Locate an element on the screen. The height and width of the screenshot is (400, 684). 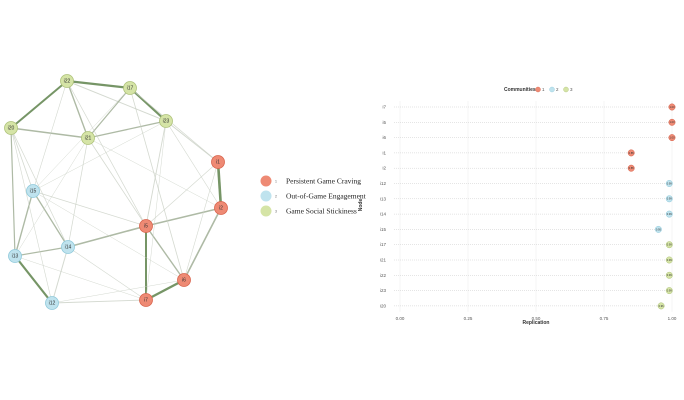
point-i2 is located at coordinates (631, 168).